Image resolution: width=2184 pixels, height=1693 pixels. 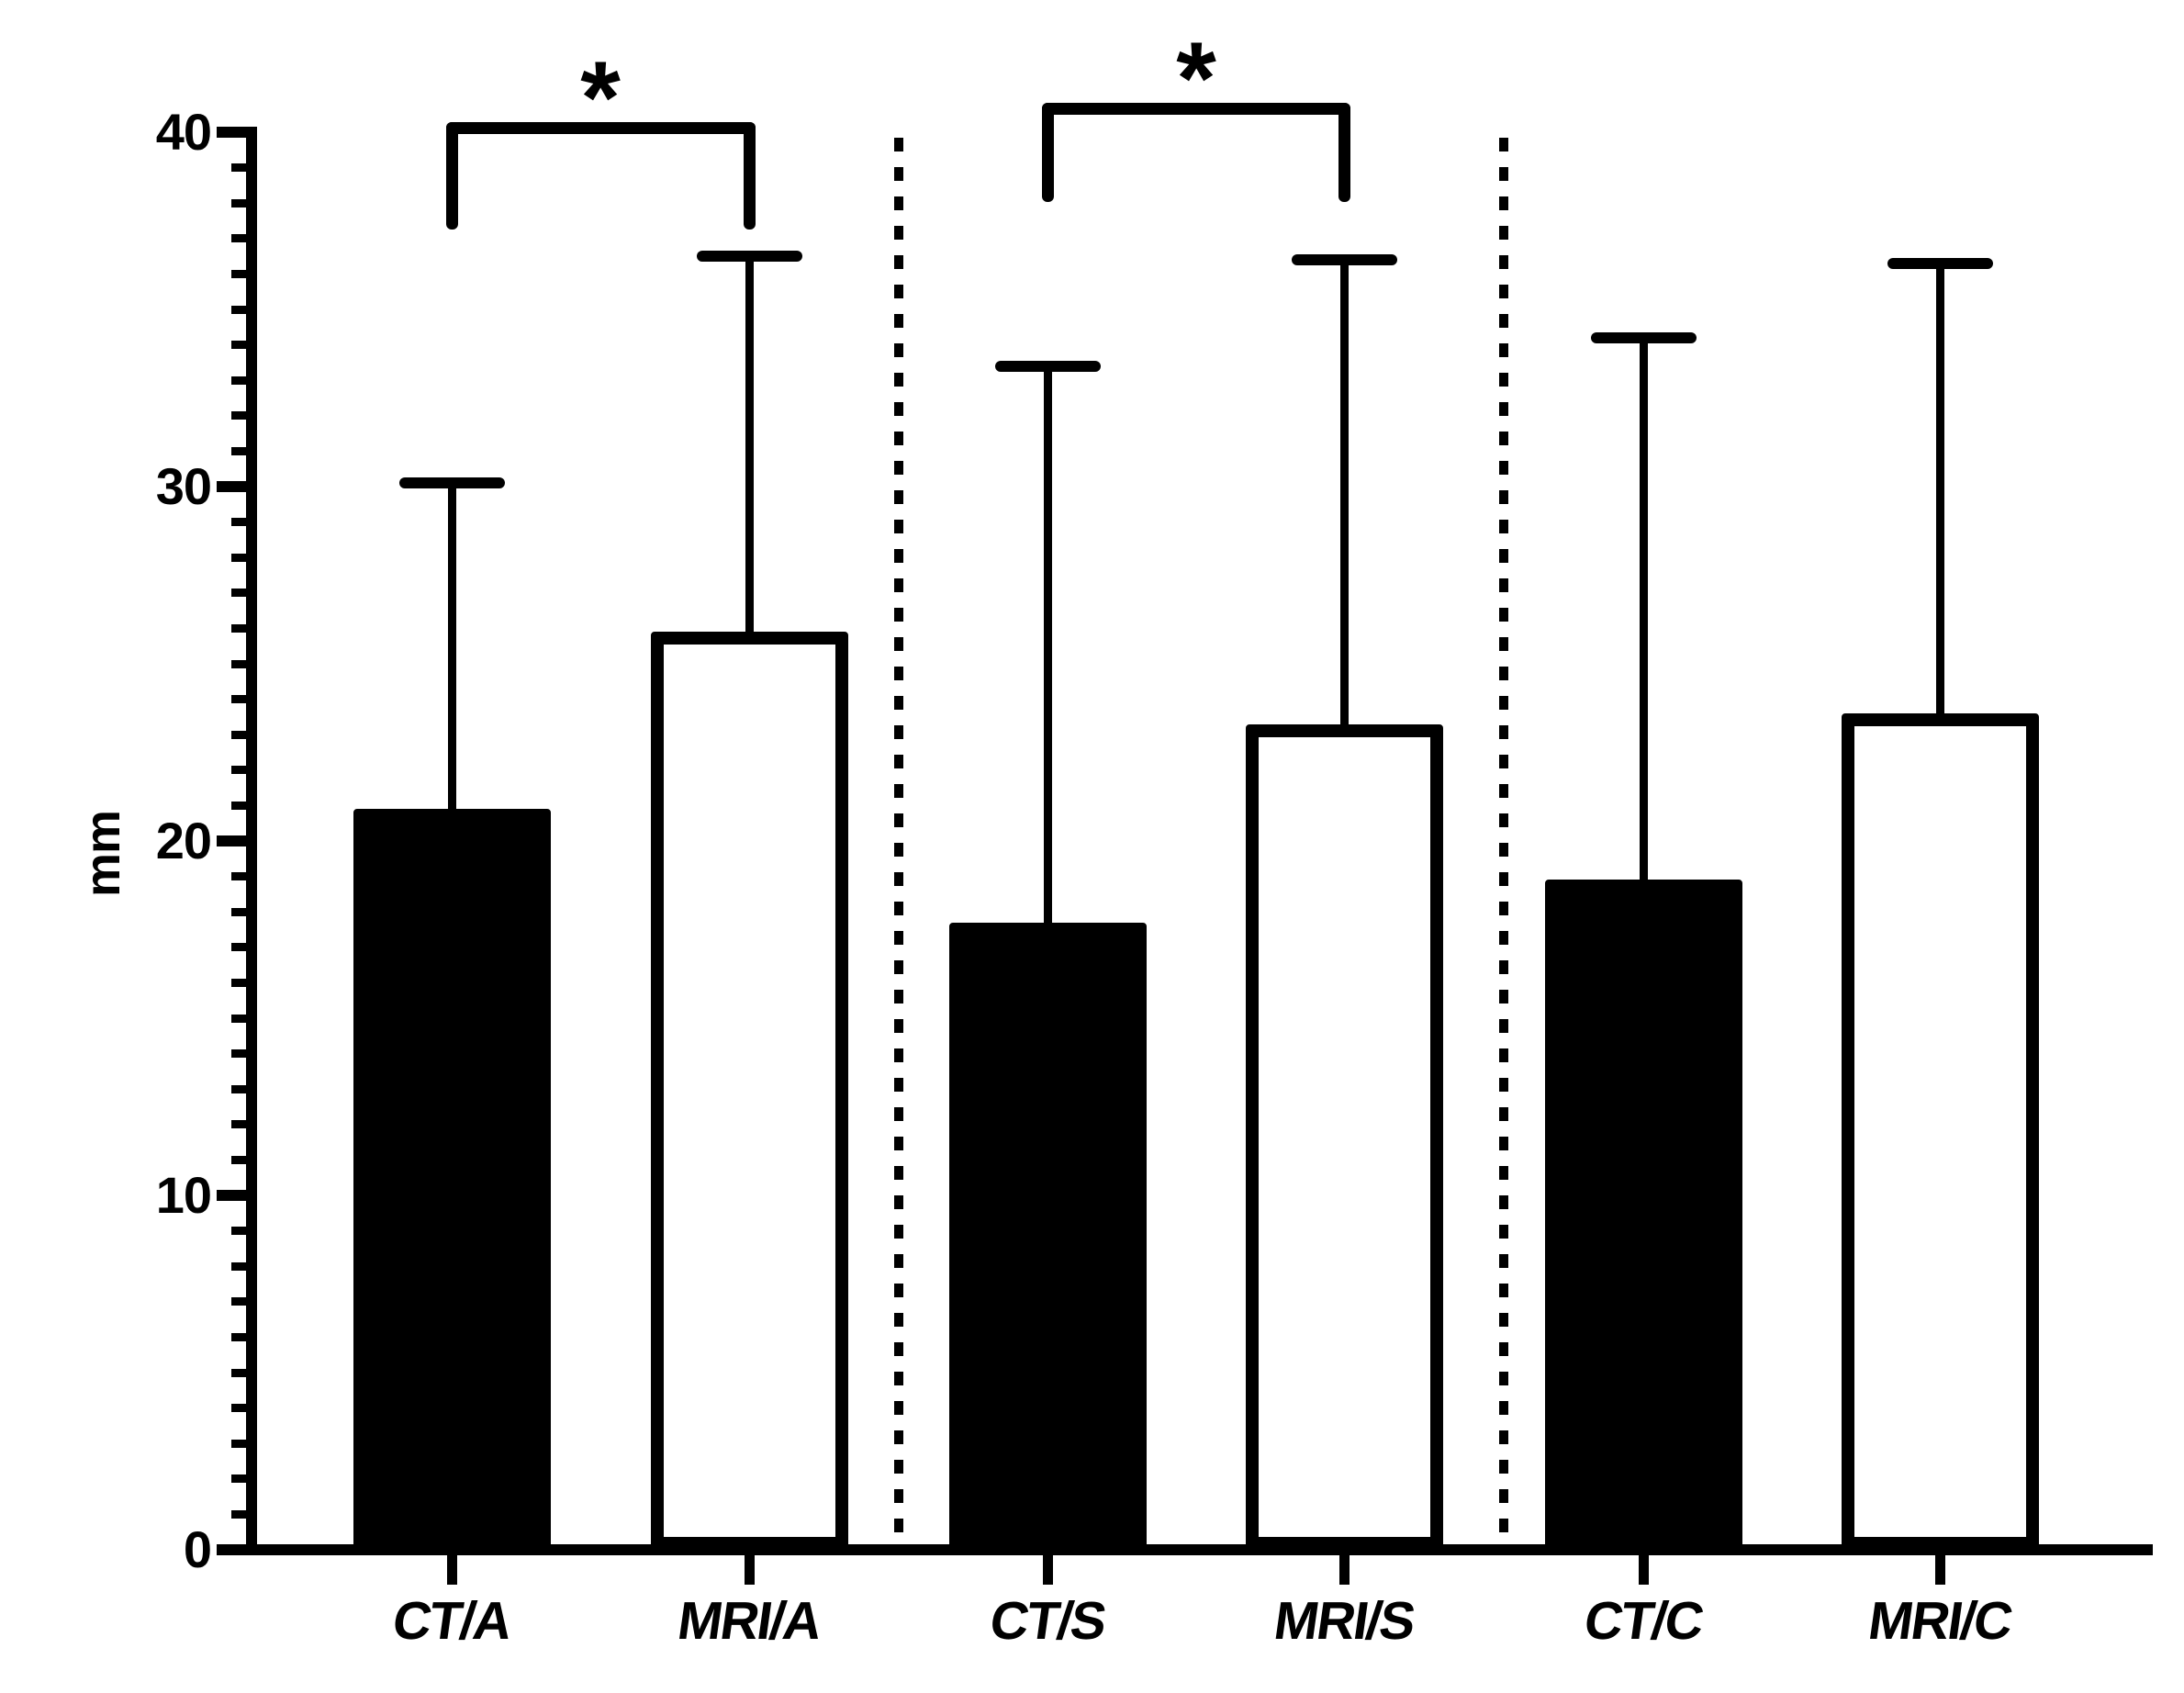 What do you see at coordinates (1940, 1131) in the screenshot?
I see `bar-mri-c` at bounding box center [1940, 1131].